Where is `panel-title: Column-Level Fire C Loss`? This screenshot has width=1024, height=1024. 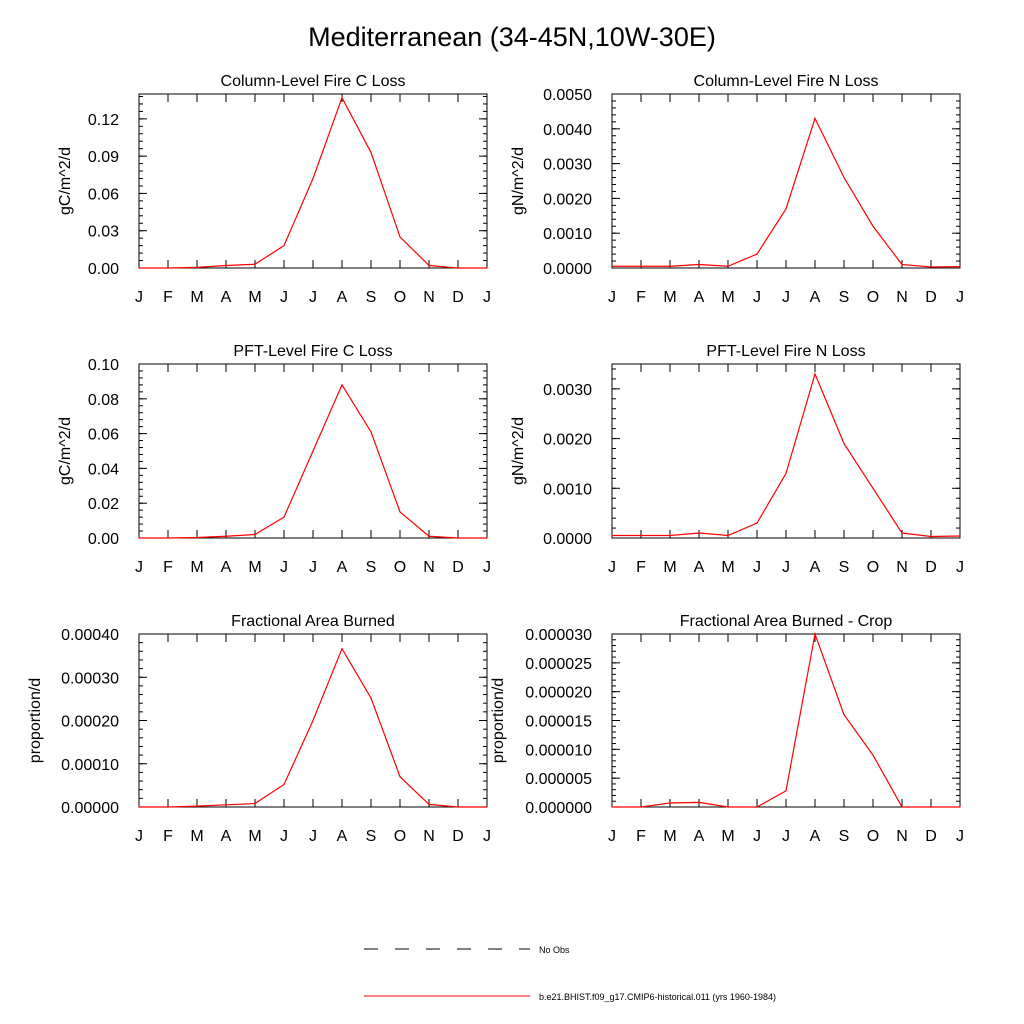 panel-title: Column-Level Fire C Loss is located at coordinates (313, 81).